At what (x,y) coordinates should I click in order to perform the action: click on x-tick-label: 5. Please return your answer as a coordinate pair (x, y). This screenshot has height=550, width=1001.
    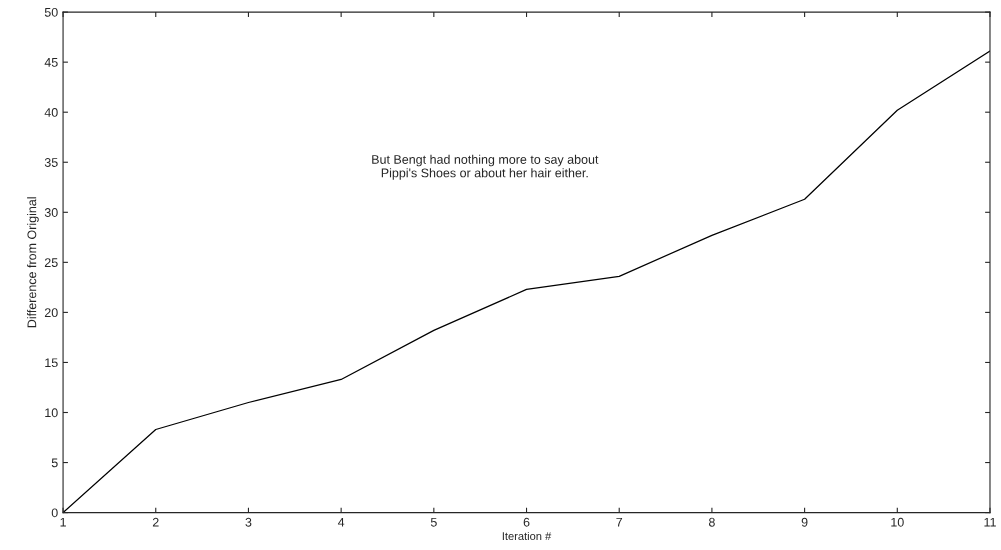
    Looking at the image, I should click on (433, 522).